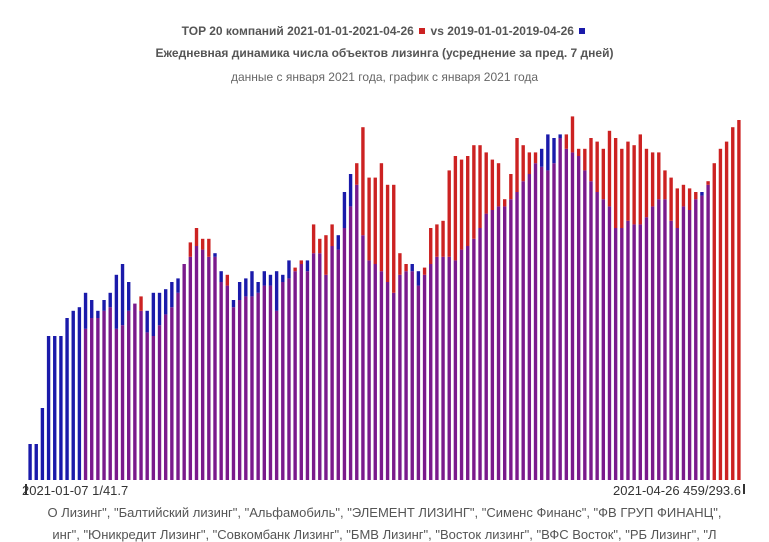 This screenshot has width=769, height=542. Describe the element at coordinates (297, 31) in the screenshot. I see `title-period-2021: TOP 20 компаний 2021-01-01-2021-04-26` at that location.